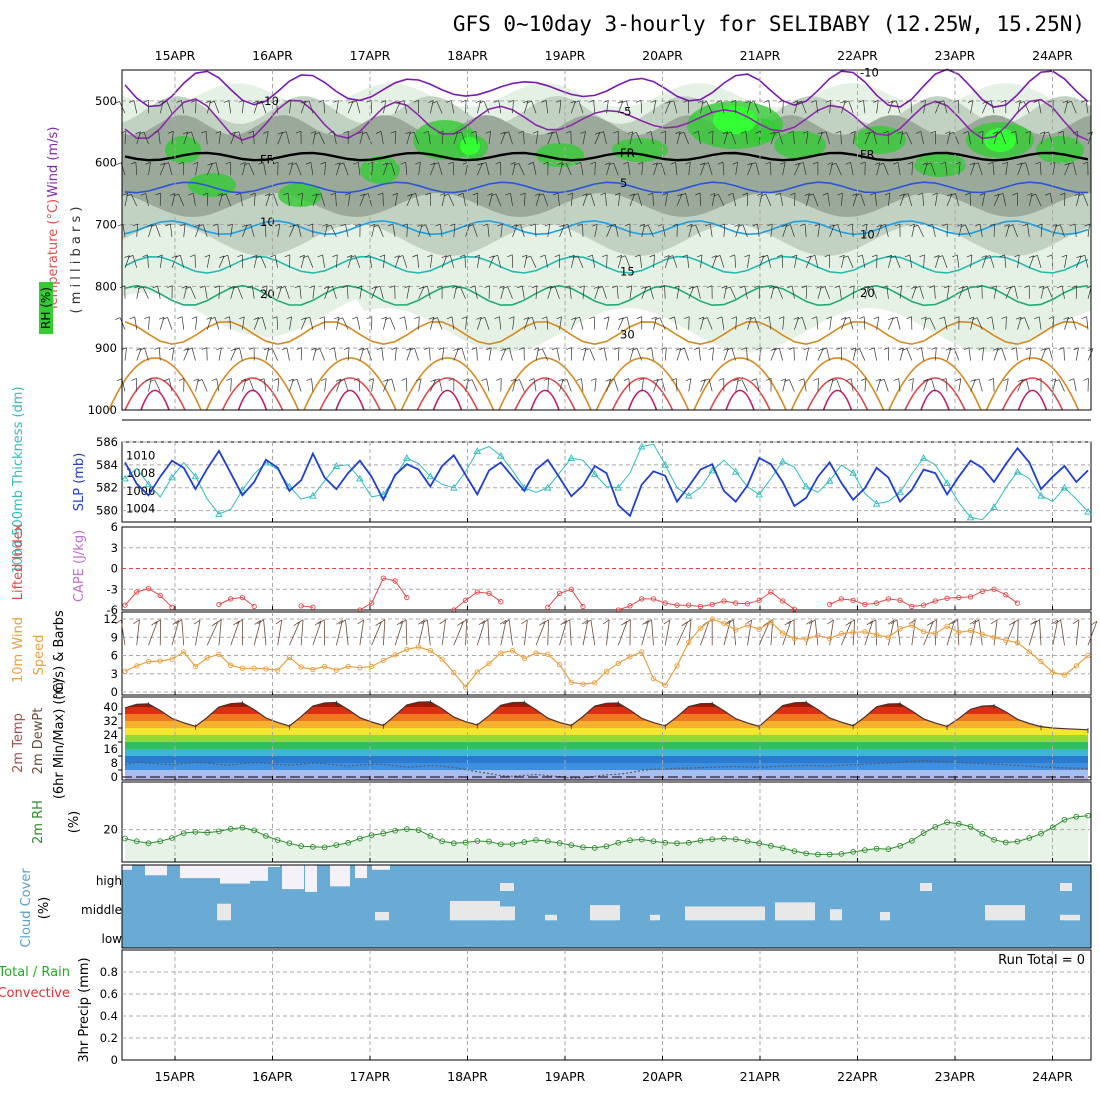 Image resolution: width=1100 pixels, height=1100 pixels. What do you see at coordinates (955, 1076) in the screenshot?
I see `date-label-bottom: 23APR` at bounding box center [955, 1076].